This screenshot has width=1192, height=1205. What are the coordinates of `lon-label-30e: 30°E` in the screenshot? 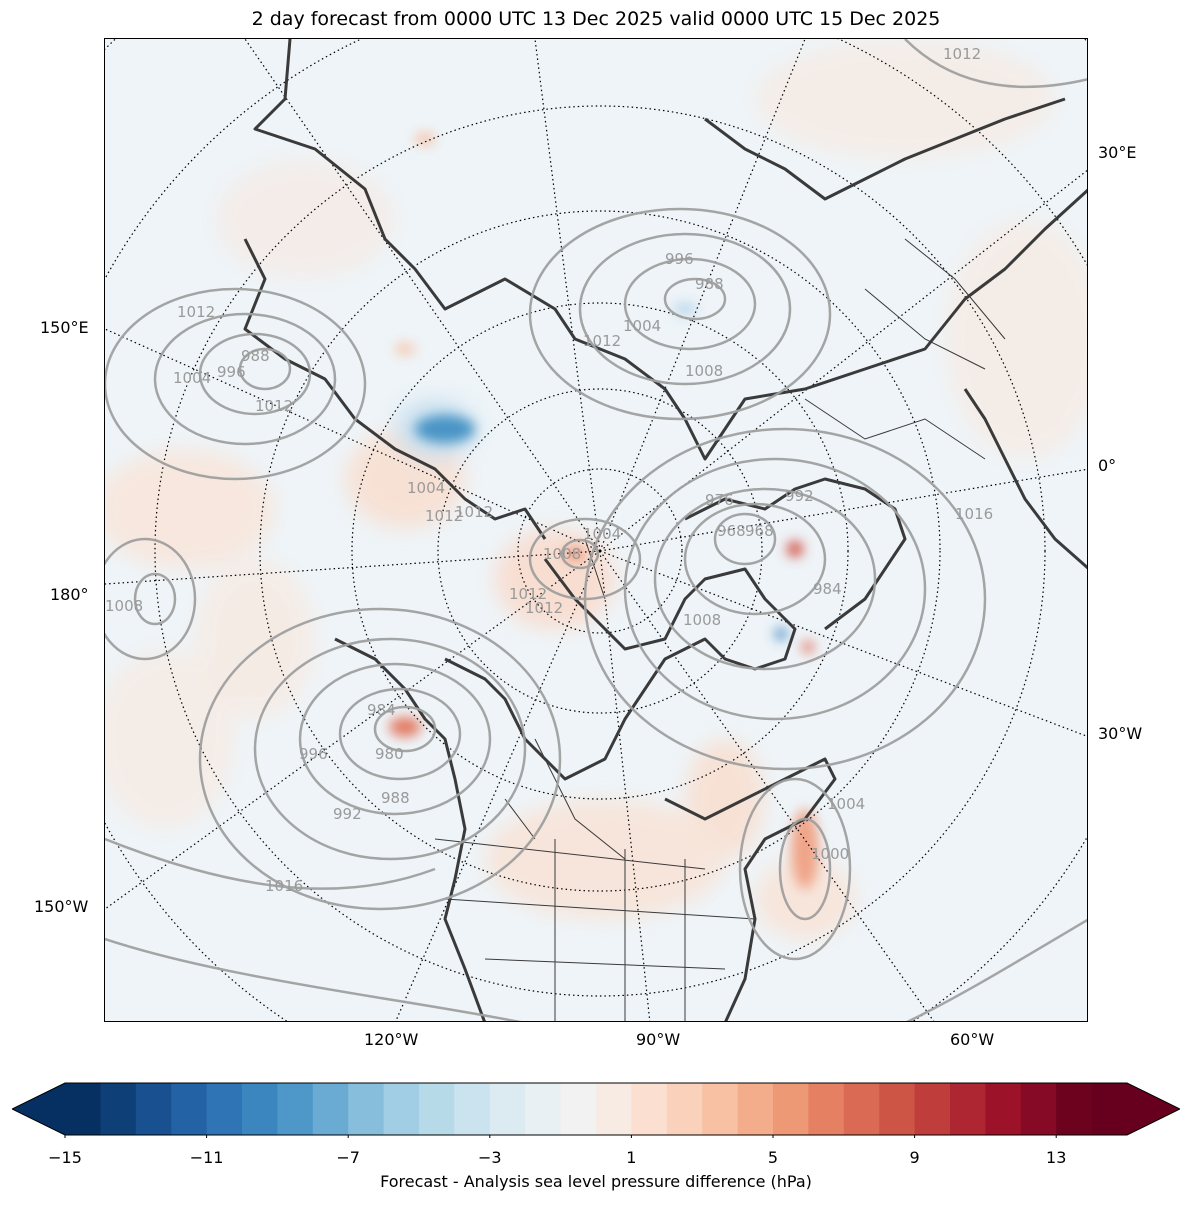 It's located at (1117, 152).